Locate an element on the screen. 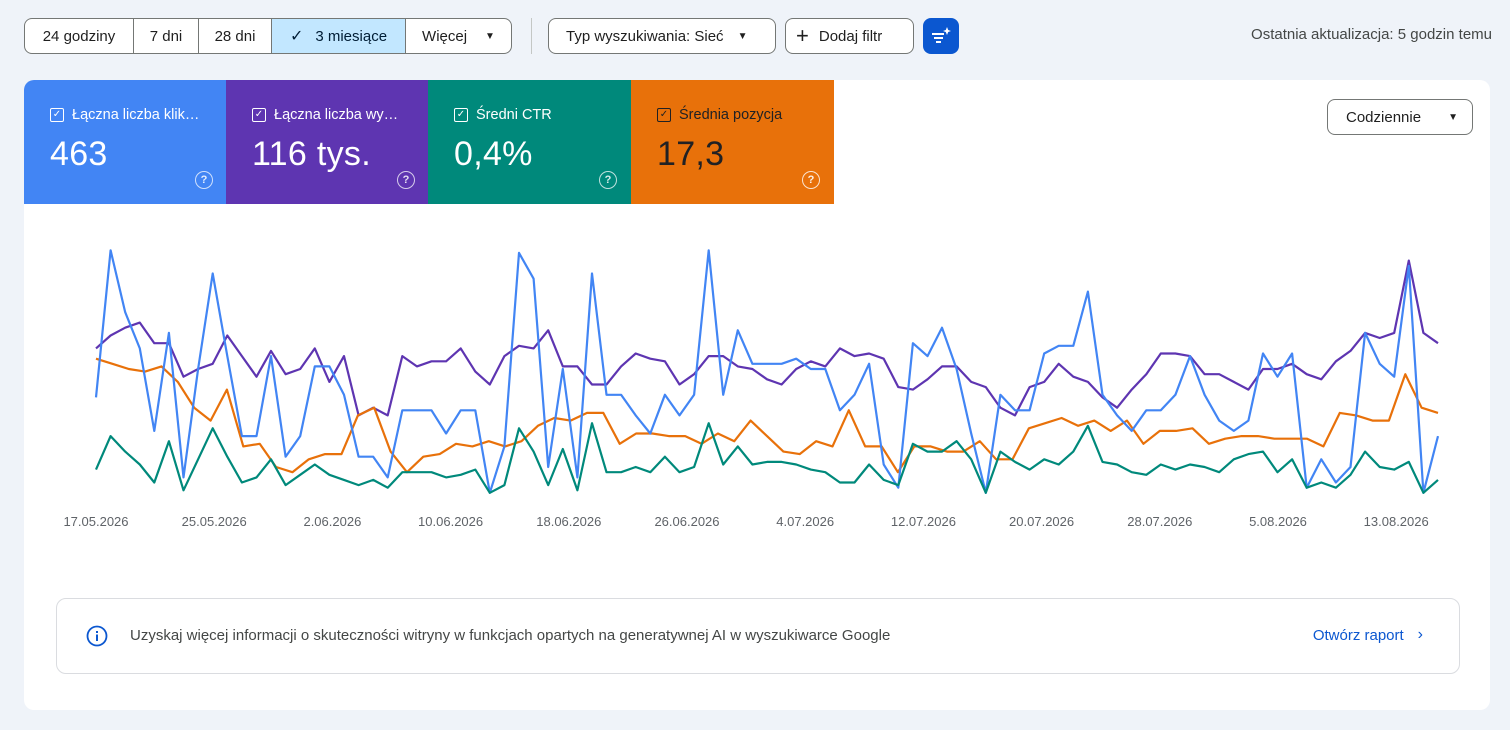  range-label: 7 dni is located at coordinates (166, 36).